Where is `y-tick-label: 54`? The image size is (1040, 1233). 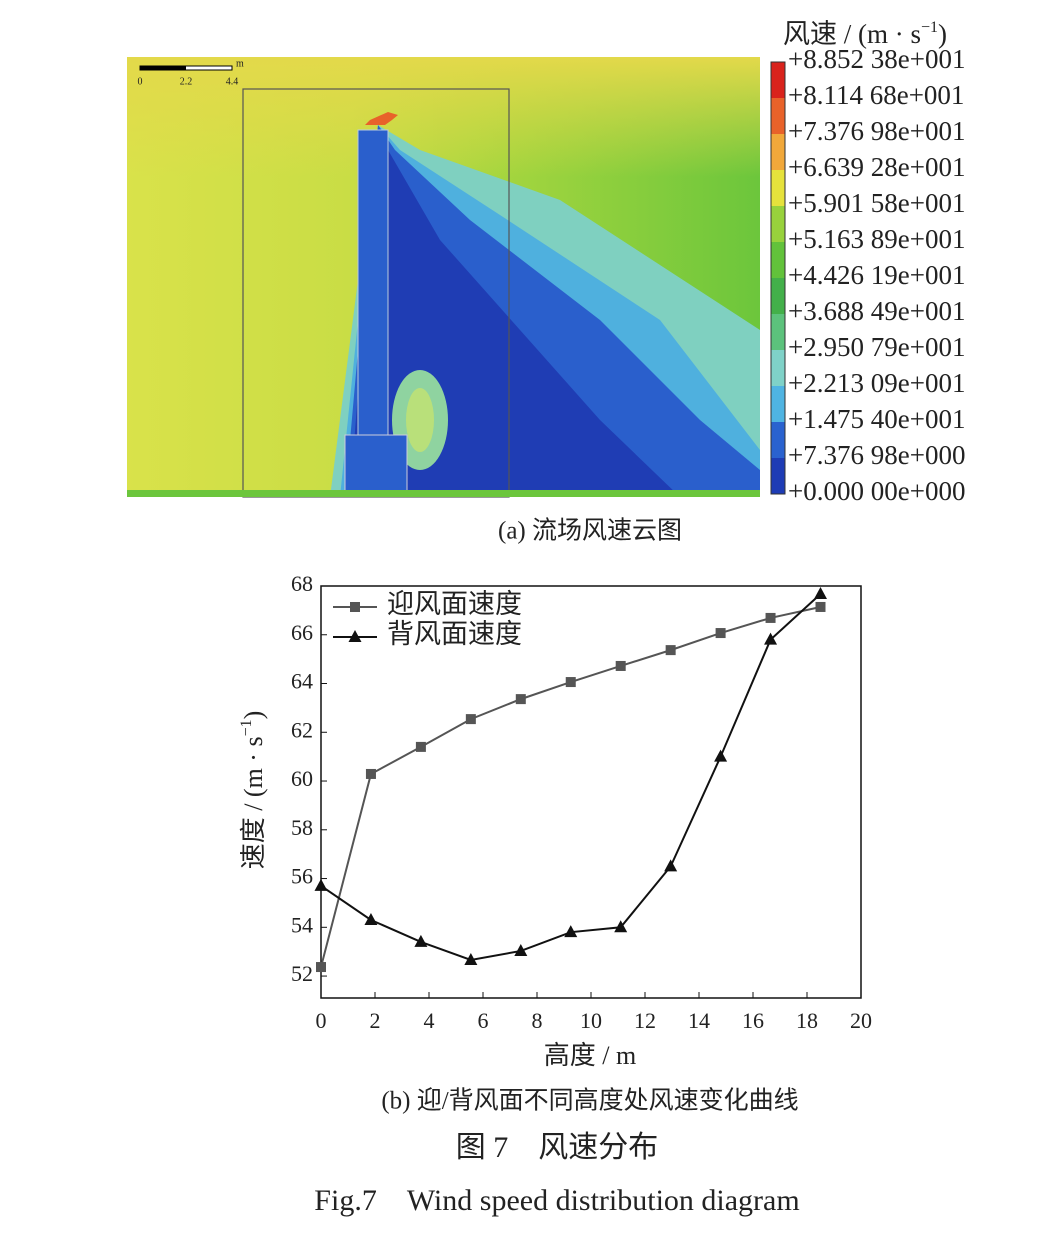 y-tick-label: 54 is located at coordinates (302, 924).